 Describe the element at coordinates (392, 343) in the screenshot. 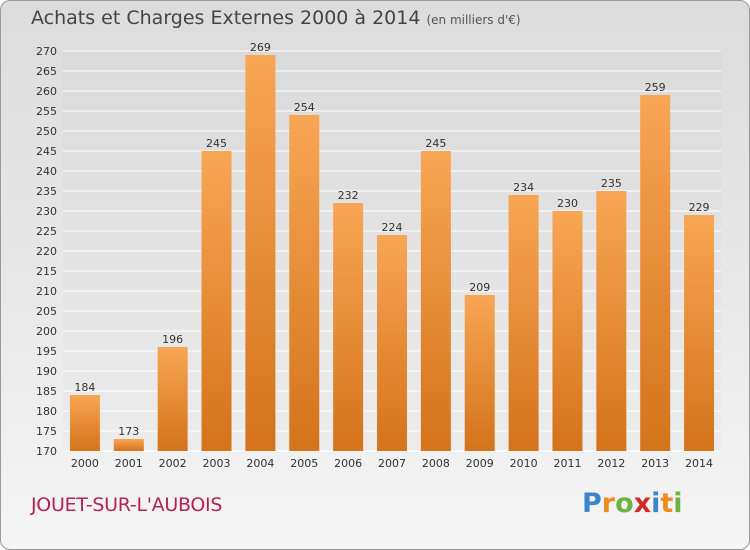

I see `bar-2007` at that location.